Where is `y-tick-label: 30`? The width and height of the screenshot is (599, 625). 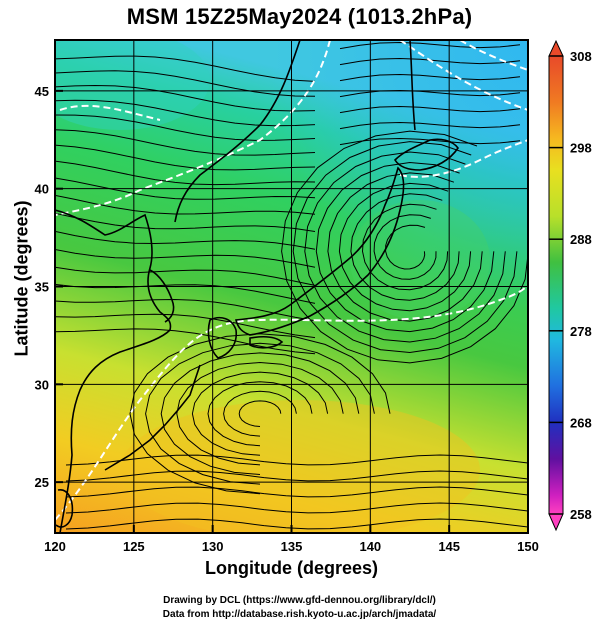 y-tick-label: 30 is located at coordinates (42, 384).